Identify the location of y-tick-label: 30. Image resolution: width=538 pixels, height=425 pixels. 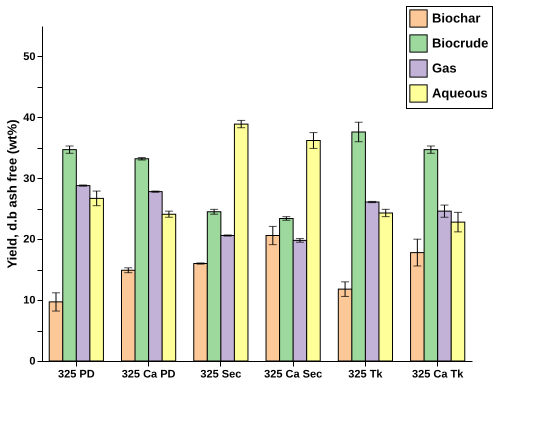
(29, 178).